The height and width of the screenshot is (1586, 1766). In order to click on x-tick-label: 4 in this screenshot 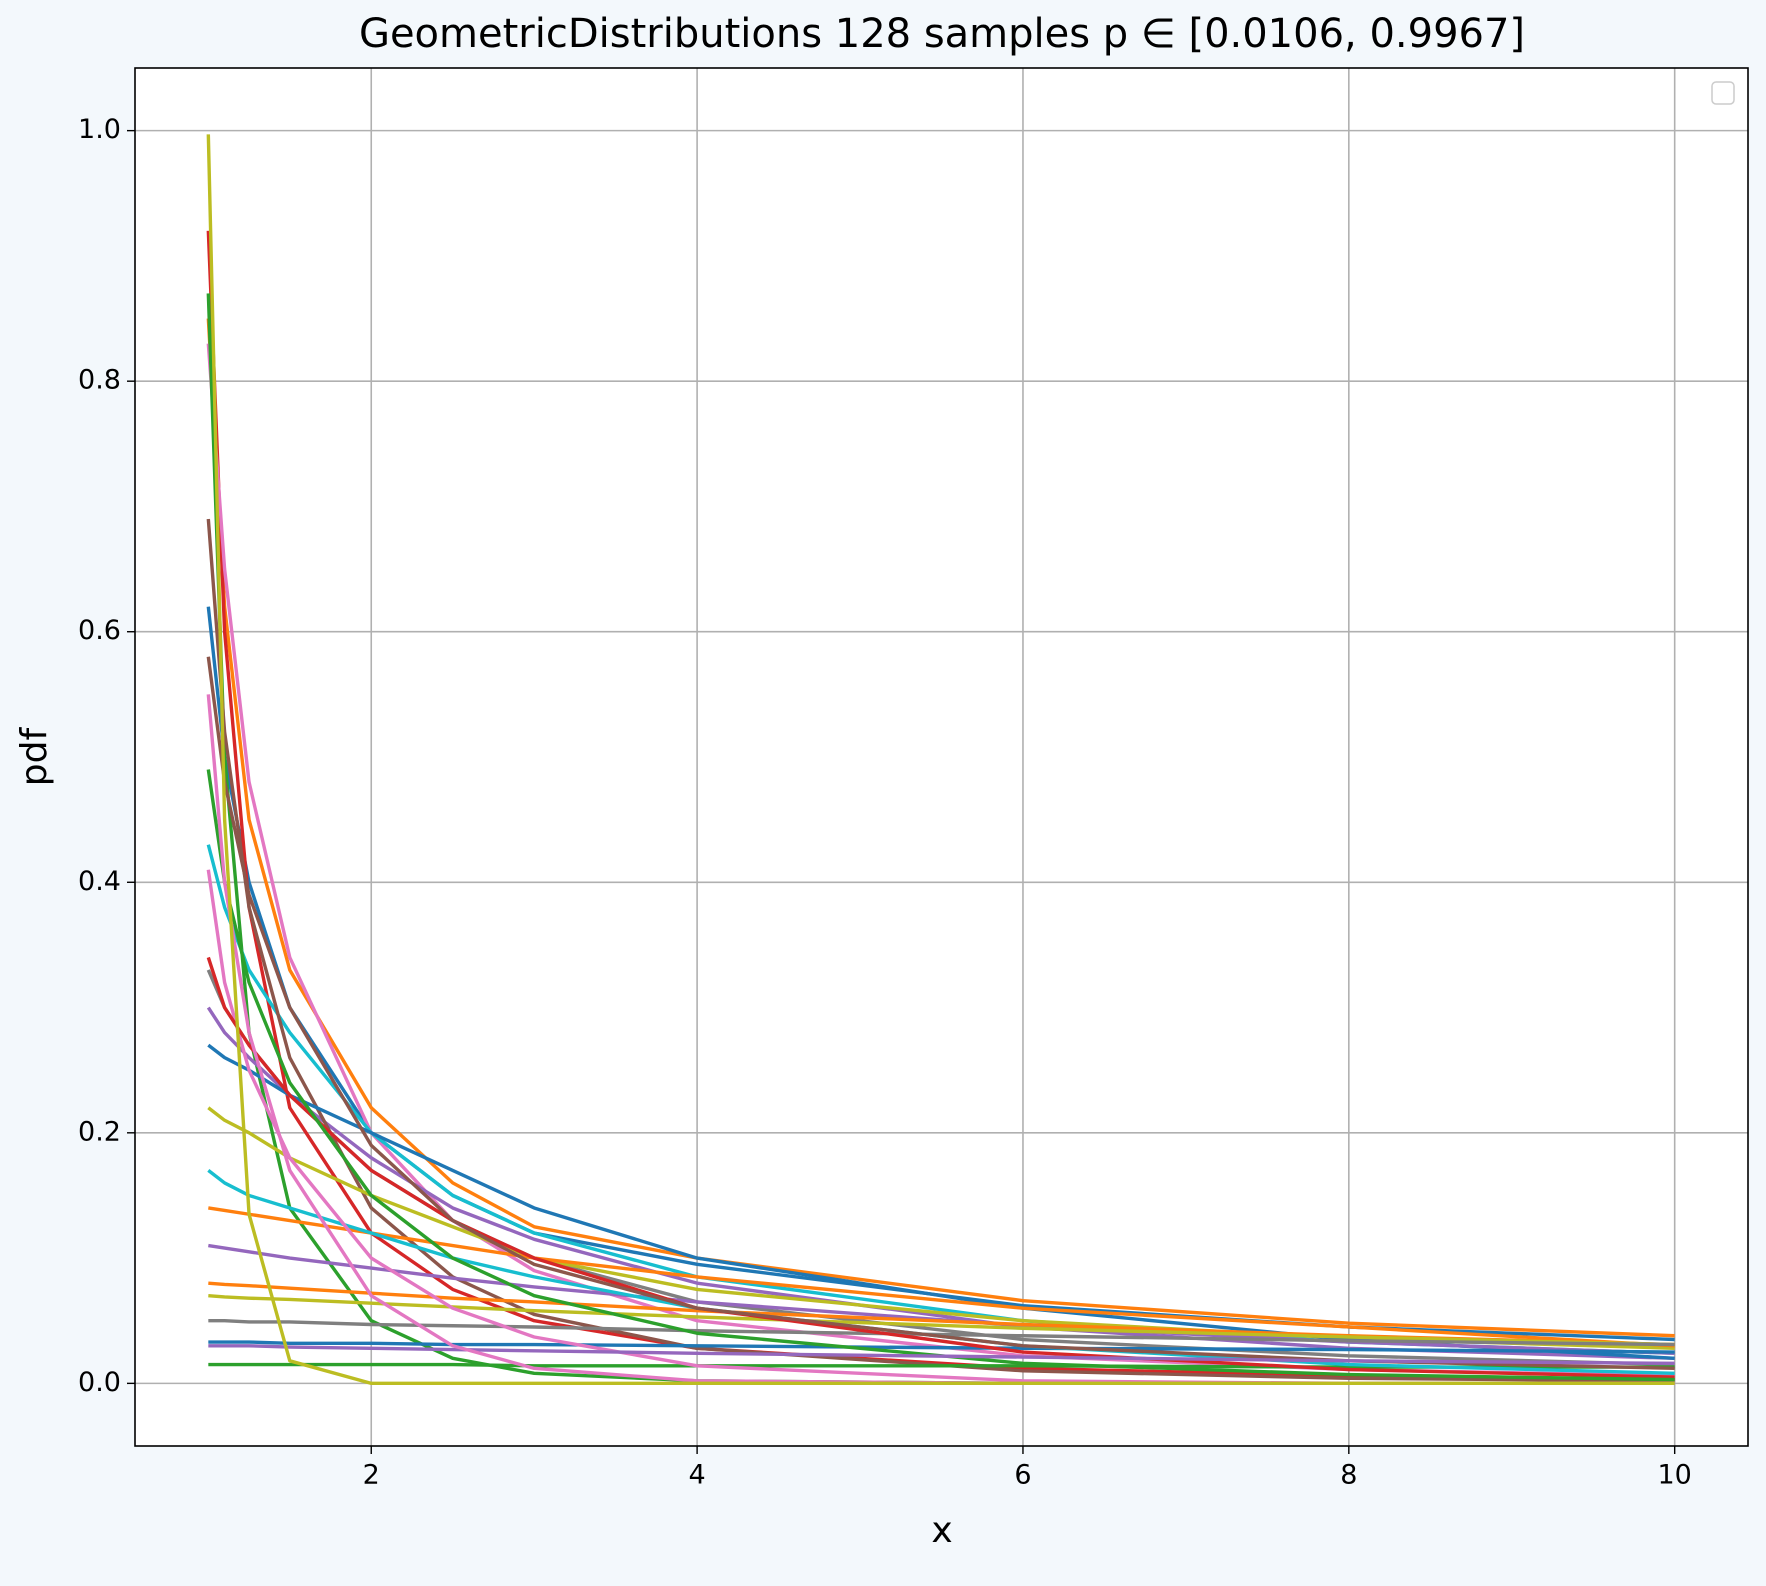, I will do `click(697, 1475)`.